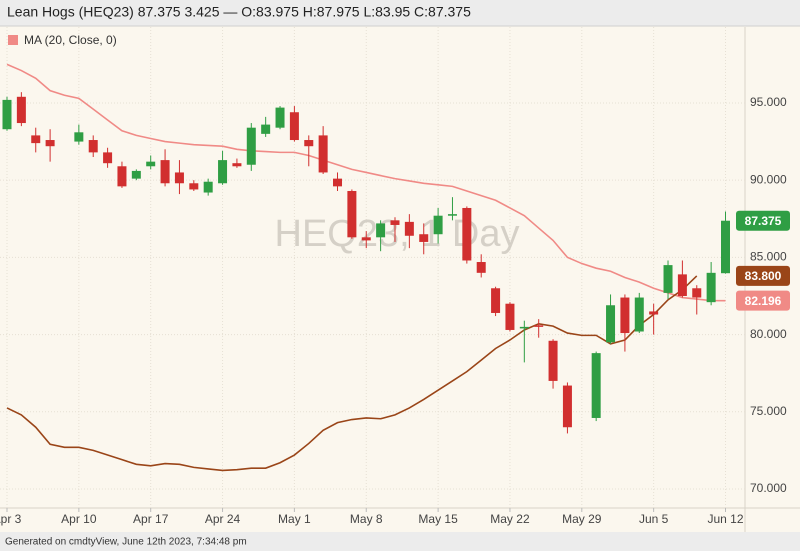  What do you see at coordinates (768, 411) in the screenshot?
I see `y-tick-label: 75.000` at bounding box center [768, 411].